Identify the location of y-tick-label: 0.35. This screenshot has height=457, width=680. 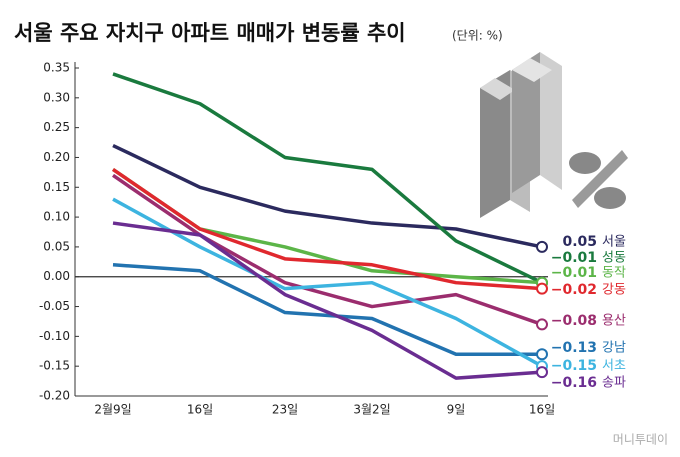
(56, 68).